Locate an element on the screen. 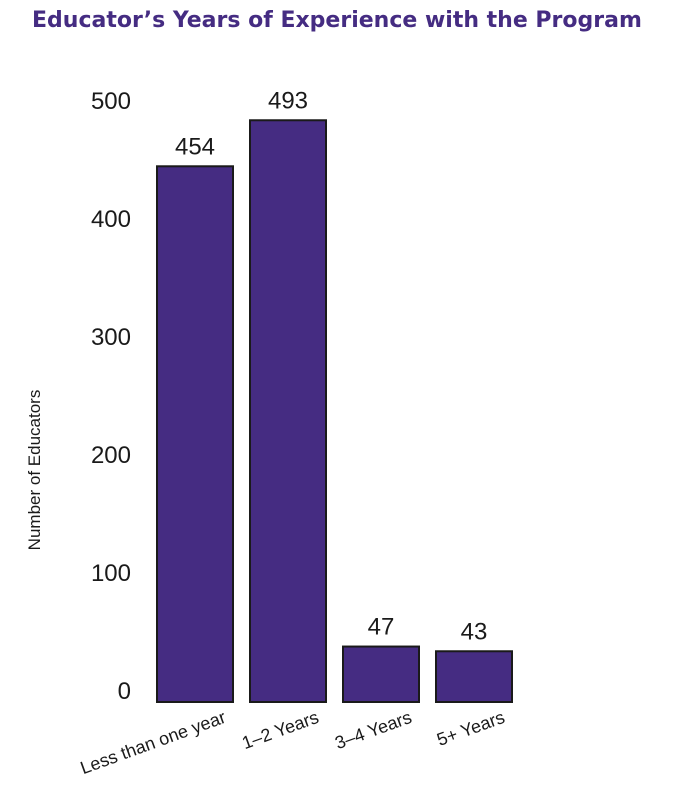 This screenshot has width=693, height=806. y-axis-label: Number of Educators is located at coordinates (34, 470).